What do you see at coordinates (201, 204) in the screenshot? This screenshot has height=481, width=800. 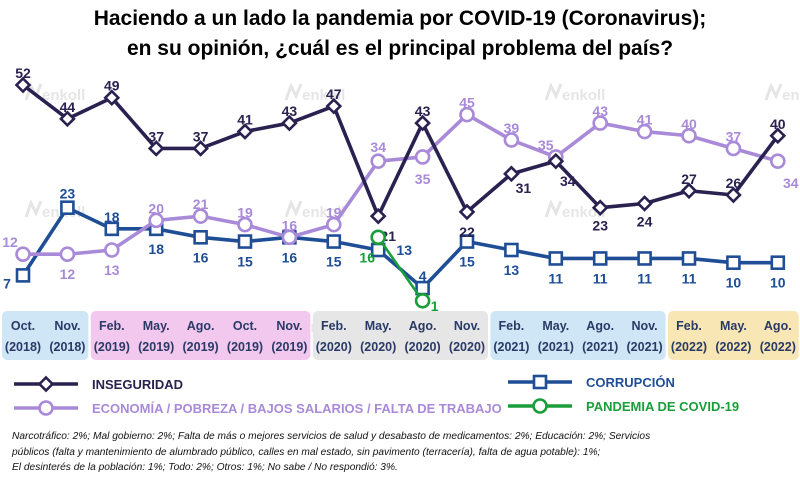 I see `data-label: 21` at bounding box center [201, 204].